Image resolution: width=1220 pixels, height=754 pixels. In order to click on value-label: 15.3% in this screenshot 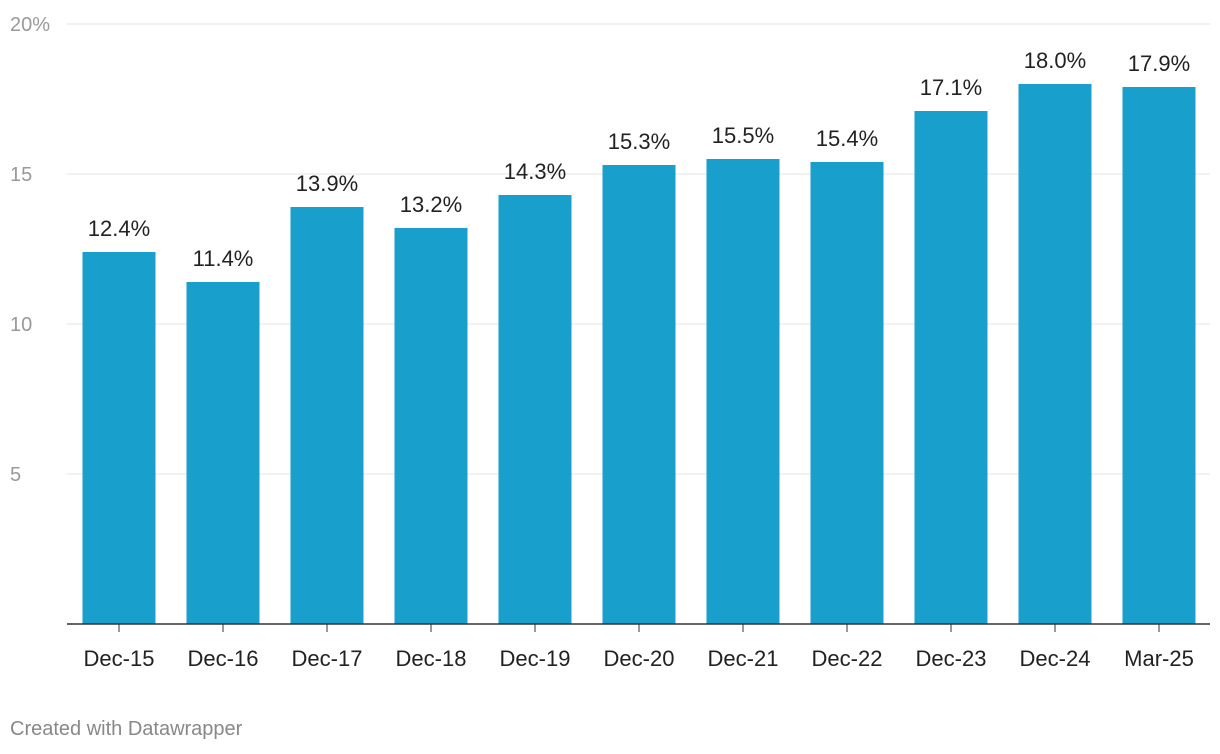, I will do `click(639, 141)`.